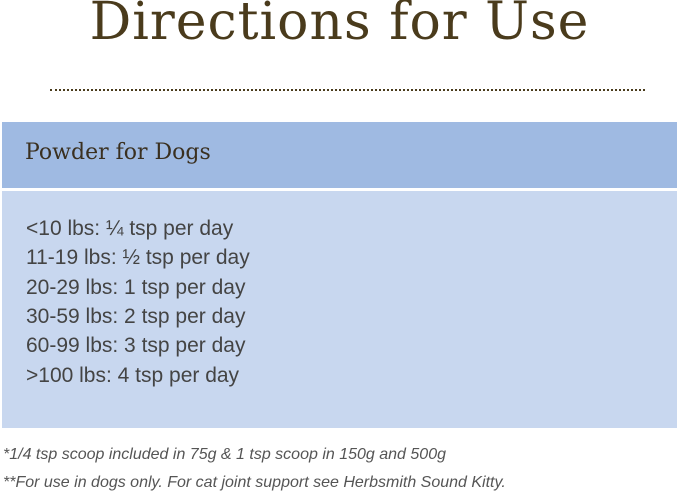 The width and height of the screenshot is (679, 498). I want to click on section-header-label: Powder for Dogs, so click(118, 152).